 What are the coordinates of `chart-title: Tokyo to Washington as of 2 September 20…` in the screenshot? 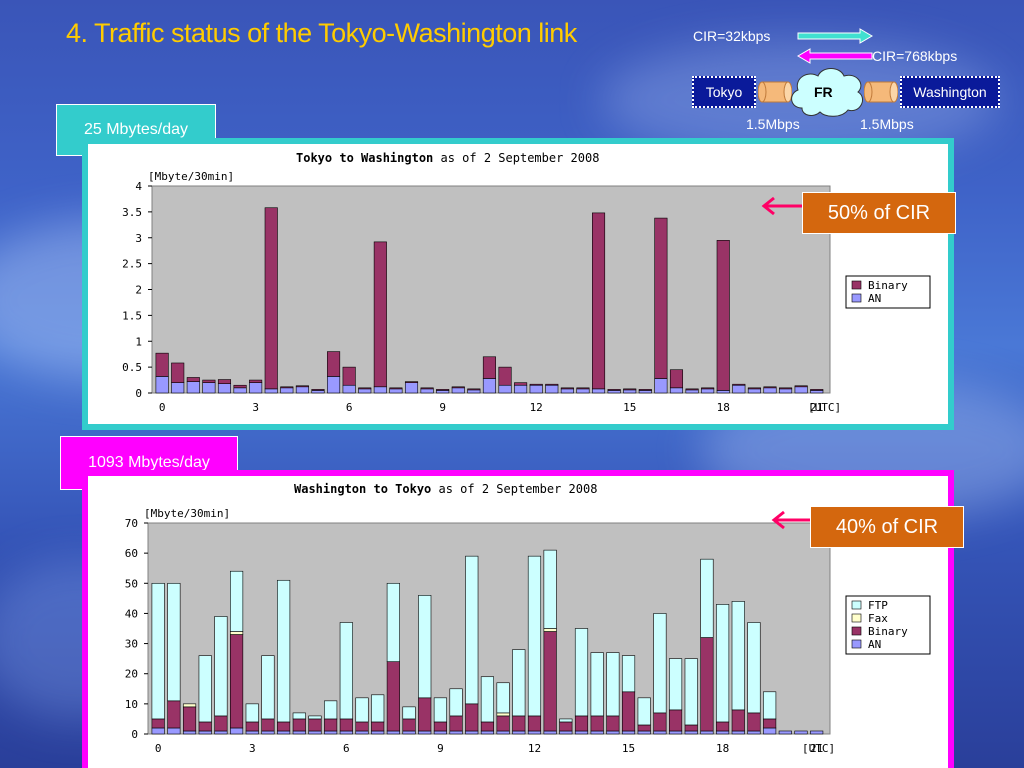 It's located at (447, 158).